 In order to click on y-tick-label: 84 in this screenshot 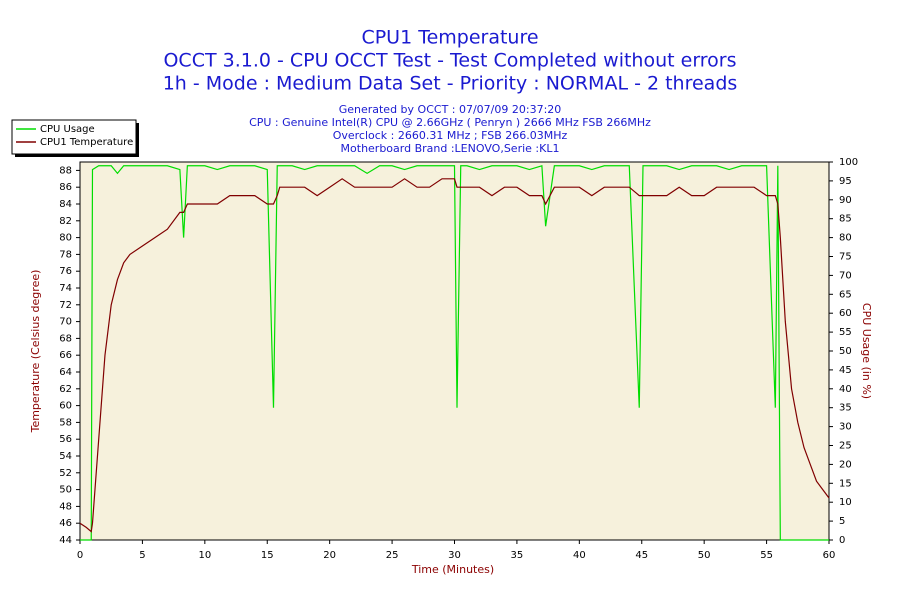, I will do `click(65, 204)`.